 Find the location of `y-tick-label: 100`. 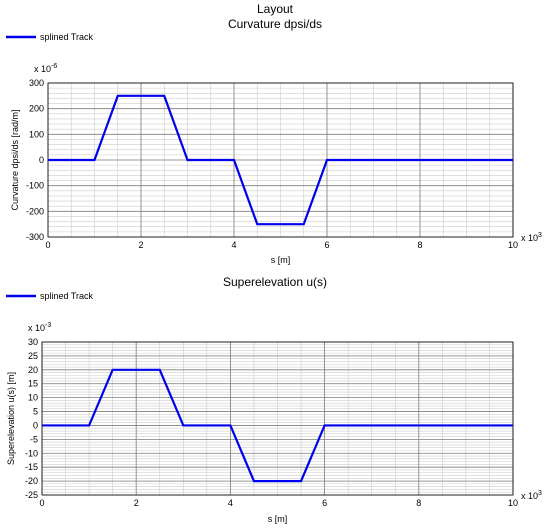

y-tick-label: 100 is located at coordinates (36, 134).